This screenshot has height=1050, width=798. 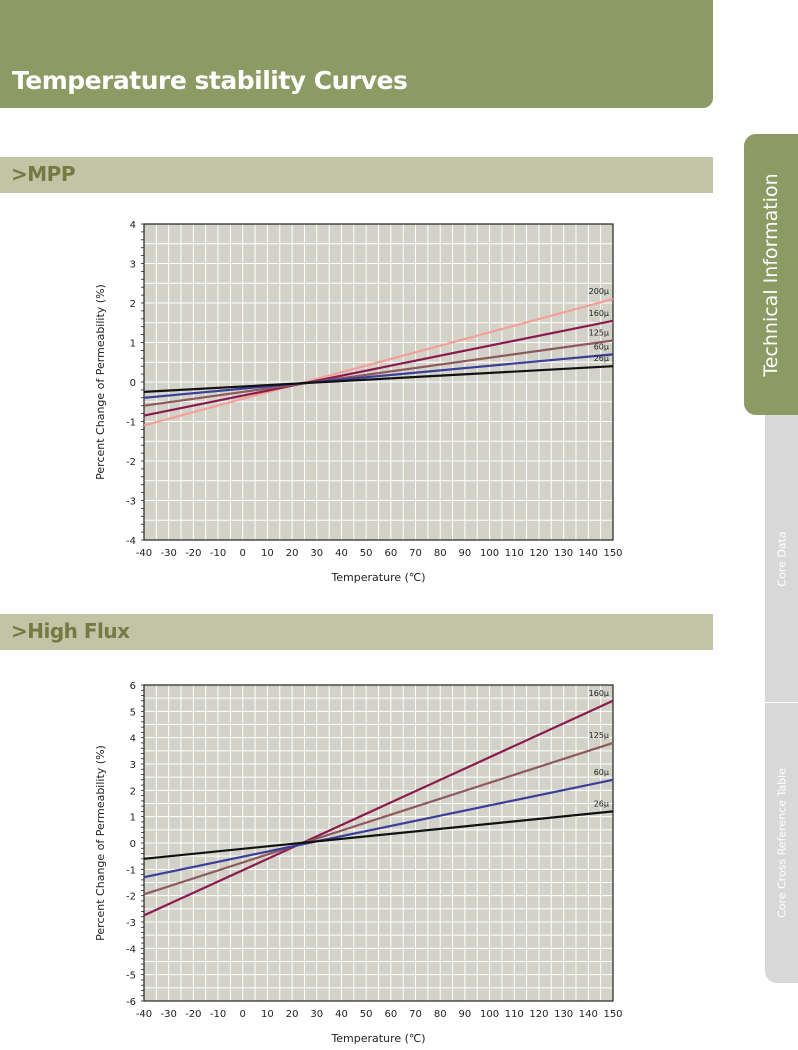 I want to click on series-label: 200μ, so click(x=599, y=291).